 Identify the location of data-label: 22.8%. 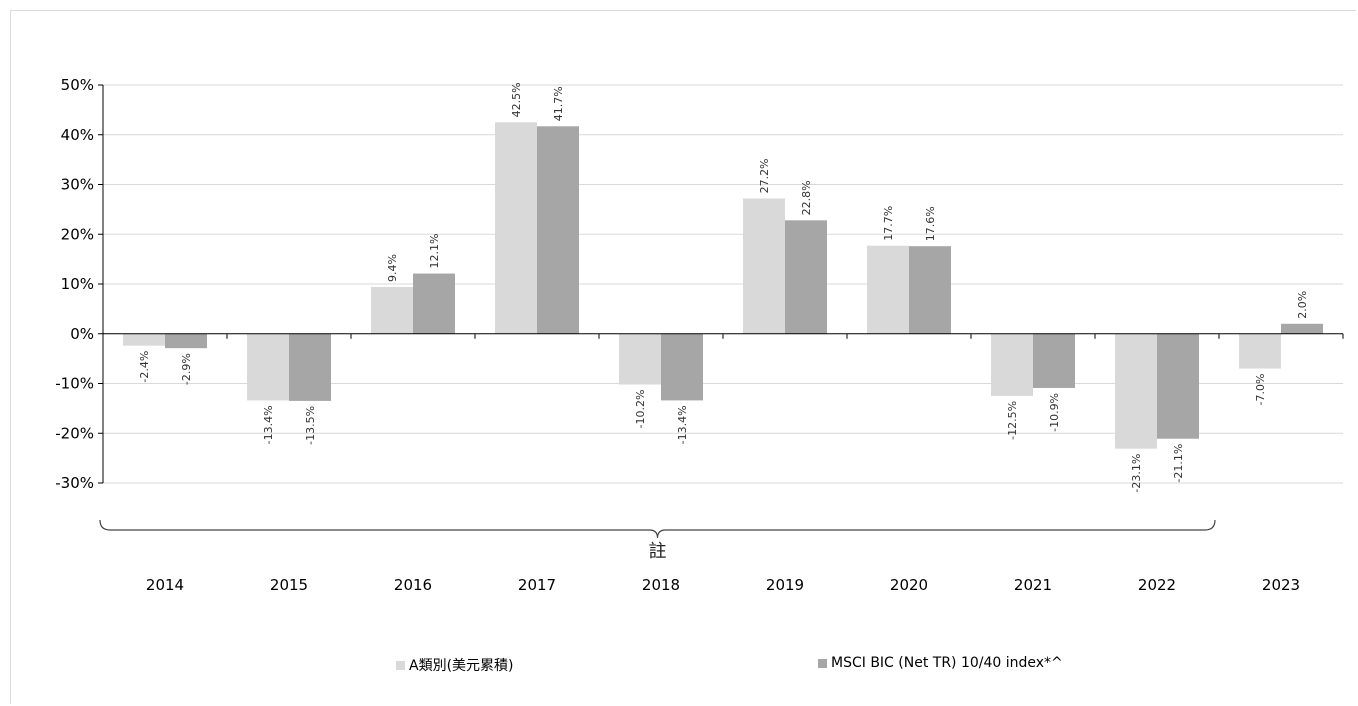
(806, 197).